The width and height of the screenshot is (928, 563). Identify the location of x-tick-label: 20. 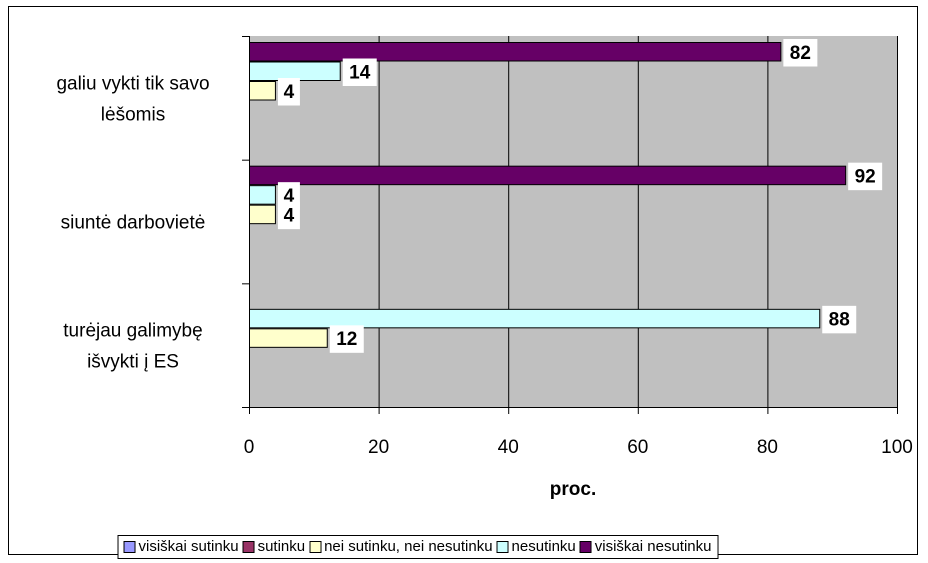
(378, 447).